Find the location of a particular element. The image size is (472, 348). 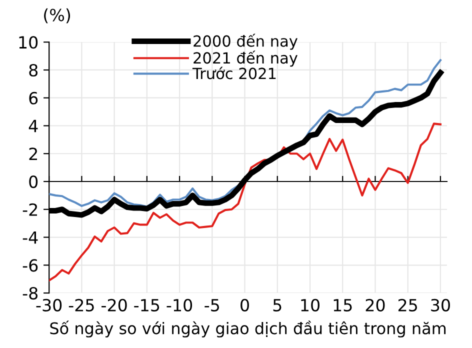

y-tick-label: 6 is located at coordinates (33, 98).